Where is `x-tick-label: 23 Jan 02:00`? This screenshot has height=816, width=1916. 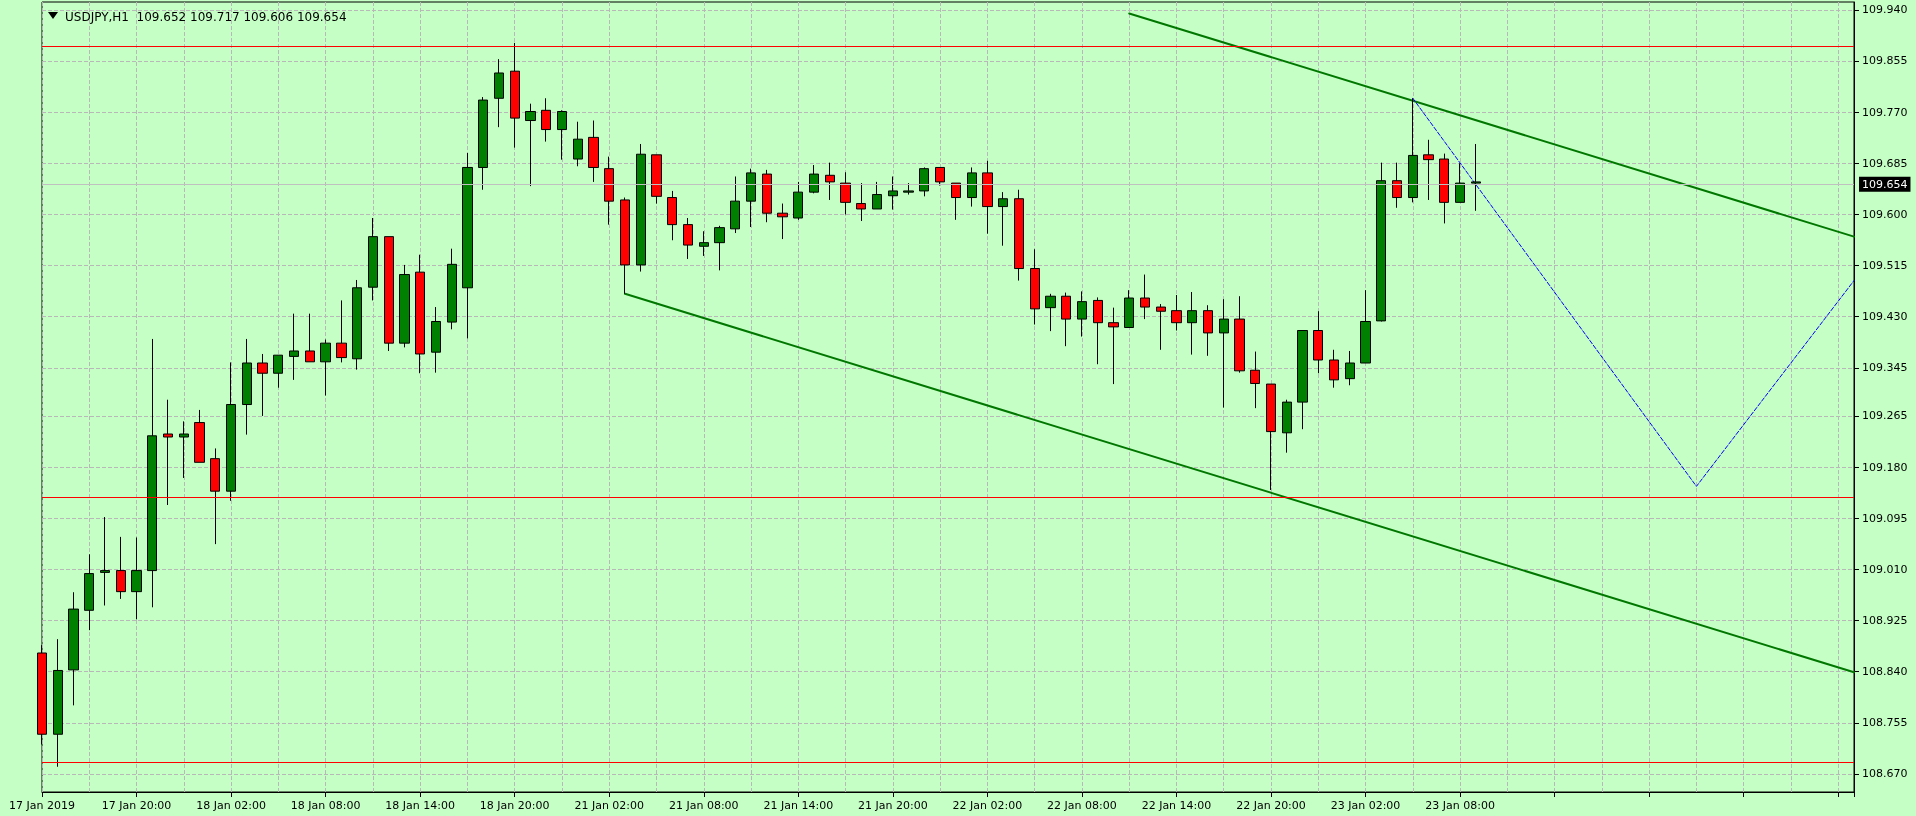 x-tick-label: 23 Jan 02:00 is located at coordinates (1365, 805).